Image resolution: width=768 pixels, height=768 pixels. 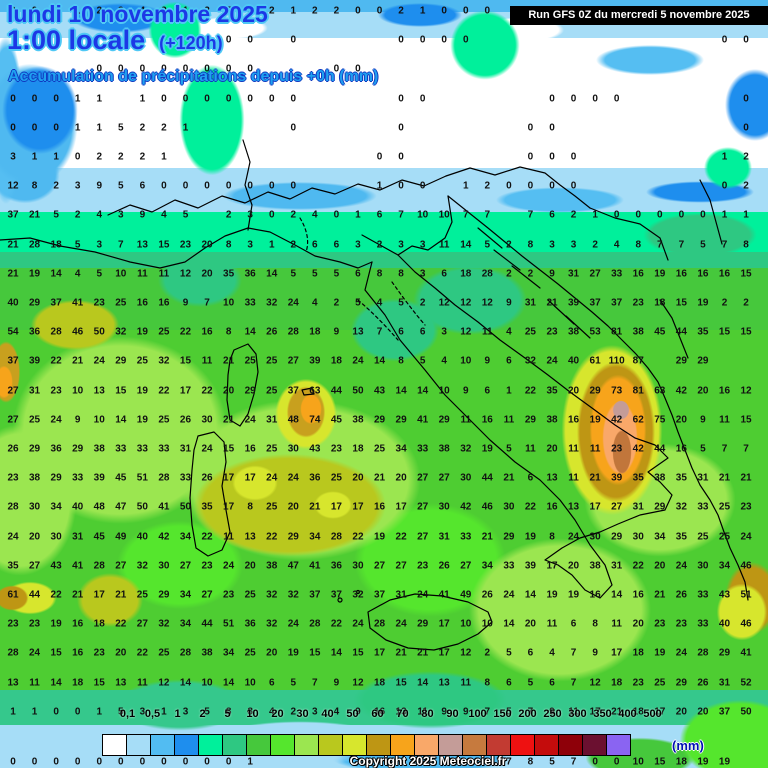 What do you see at coordinates (252, 714) in the screenshot?
I see `legend-threshold-label: 10` at bounding box center [252, 714].